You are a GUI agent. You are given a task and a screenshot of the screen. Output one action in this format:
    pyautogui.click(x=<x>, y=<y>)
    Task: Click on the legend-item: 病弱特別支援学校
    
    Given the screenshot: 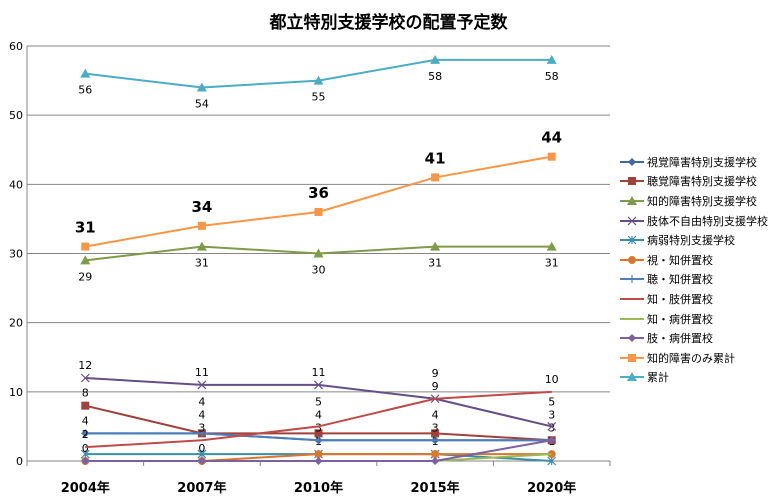 What is the action you would take?
    pyautogui.click(x=694, y=240)
    